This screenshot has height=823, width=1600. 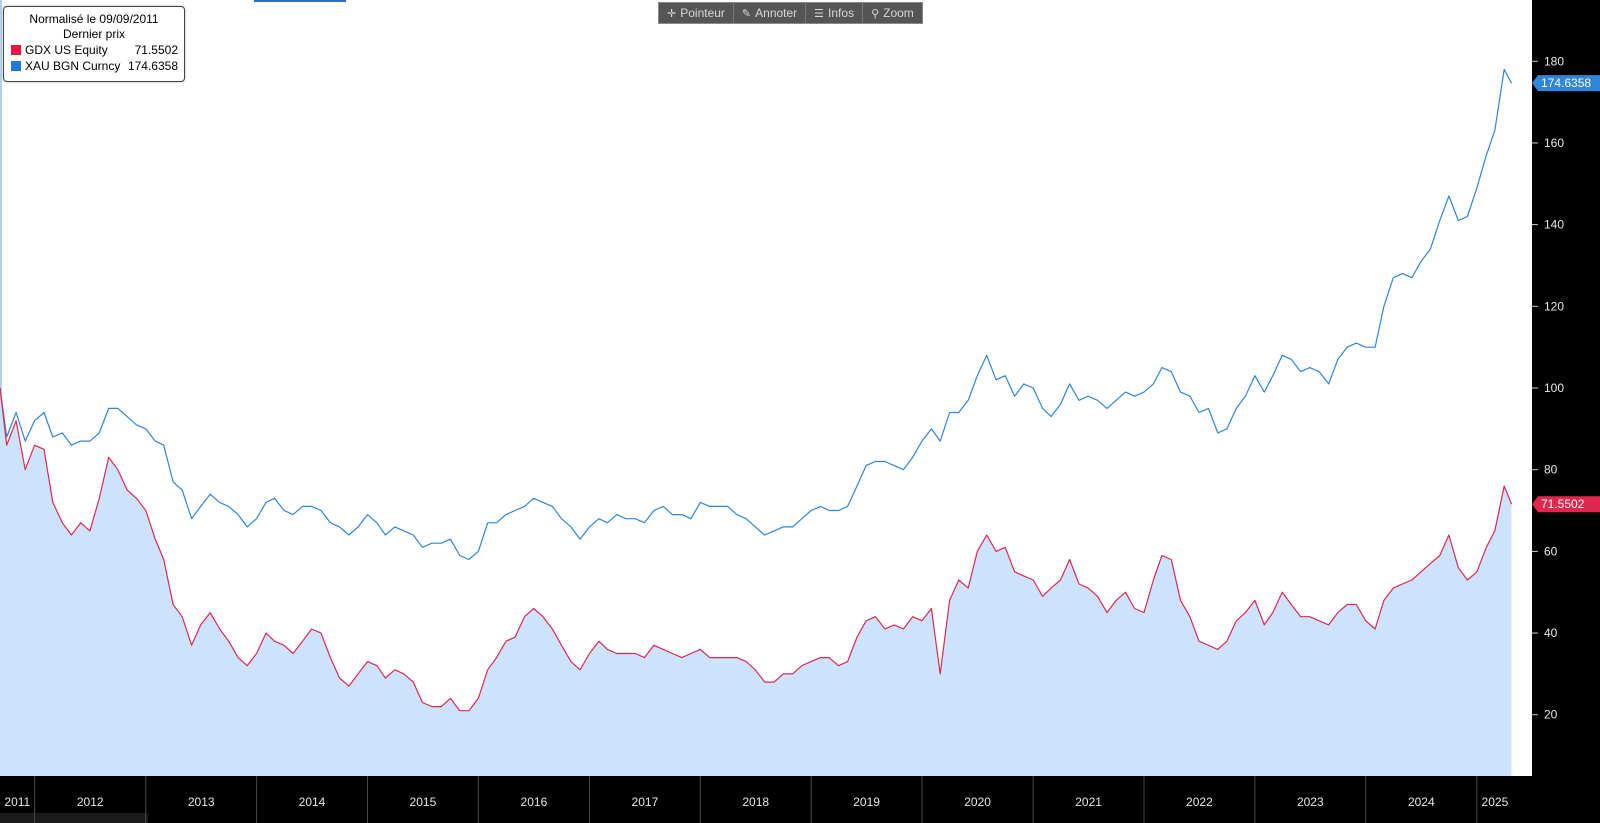 What do you see at coordinates (1566, 83) in the screenshot?
I see `last-value-tag-xau: 174.6358` at bounding box center [1566, 83].